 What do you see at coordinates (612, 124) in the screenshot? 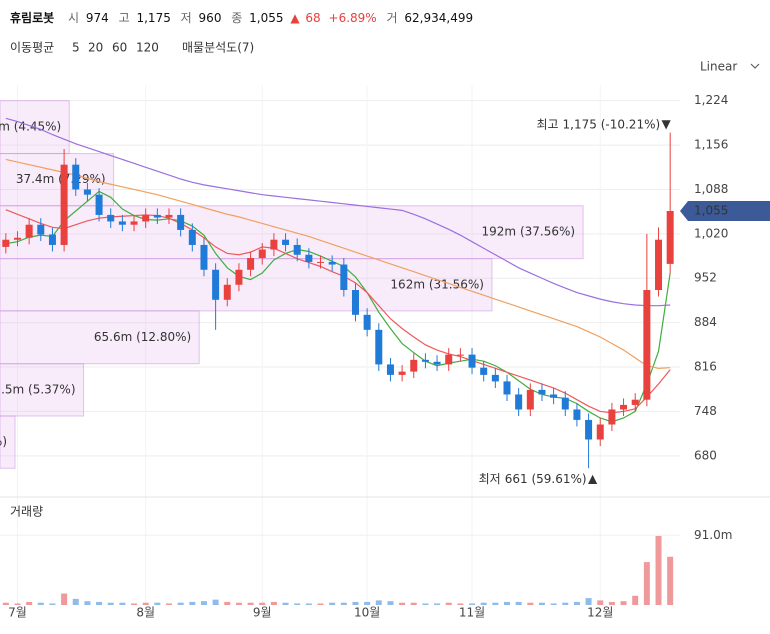
I see `high-text: 1,175 (-10.21%)` at bounding box center [612, 124].